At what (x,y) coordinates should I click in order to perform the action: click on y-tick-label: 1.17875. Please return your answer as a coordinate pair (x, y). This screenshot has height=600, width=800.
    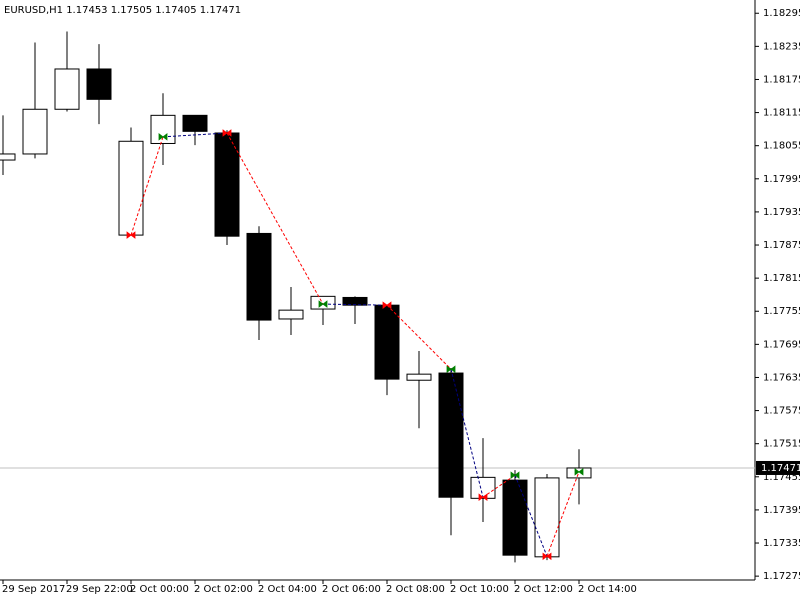
    Looking at the image, I should click on (781, 245).